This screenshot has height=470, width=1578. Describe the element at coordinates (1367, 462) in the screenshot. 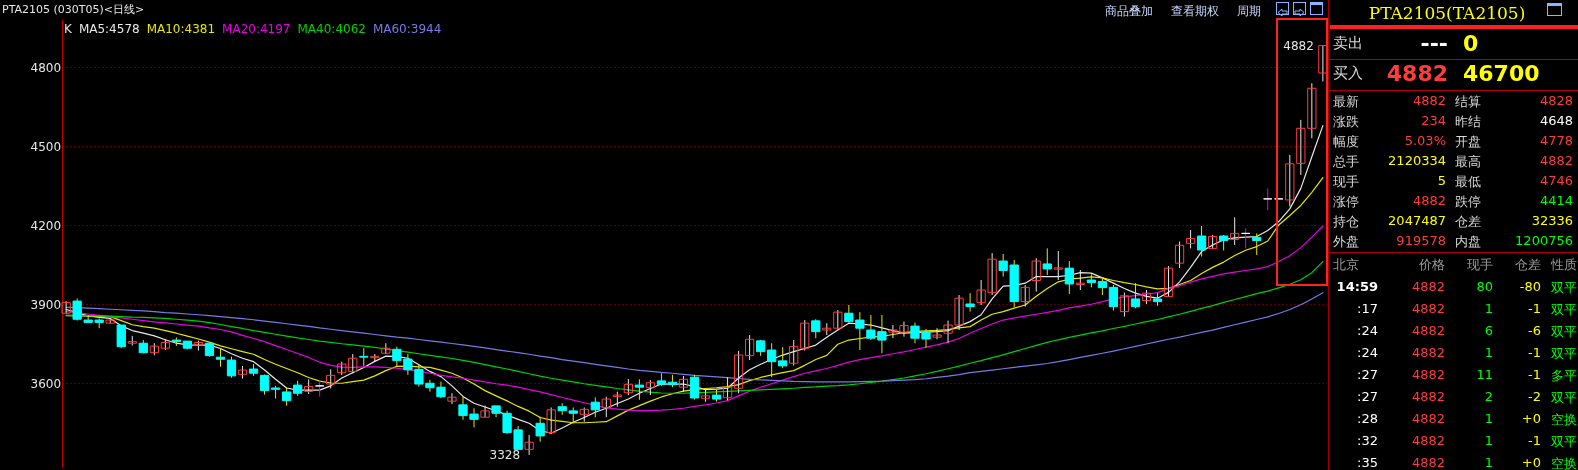

I see `text: :35` at that location.